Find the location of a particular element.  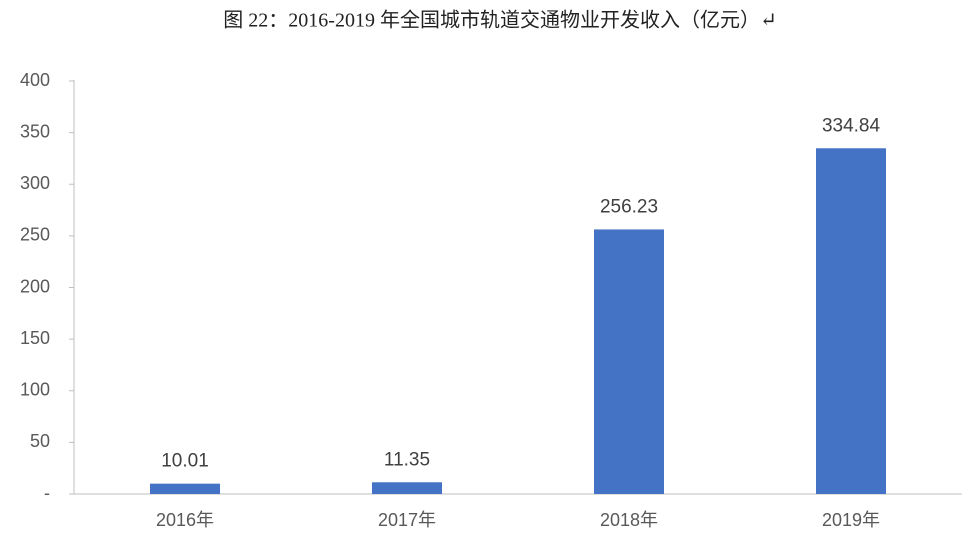

value-label: 334.84 is located at coordinates (851, 125).